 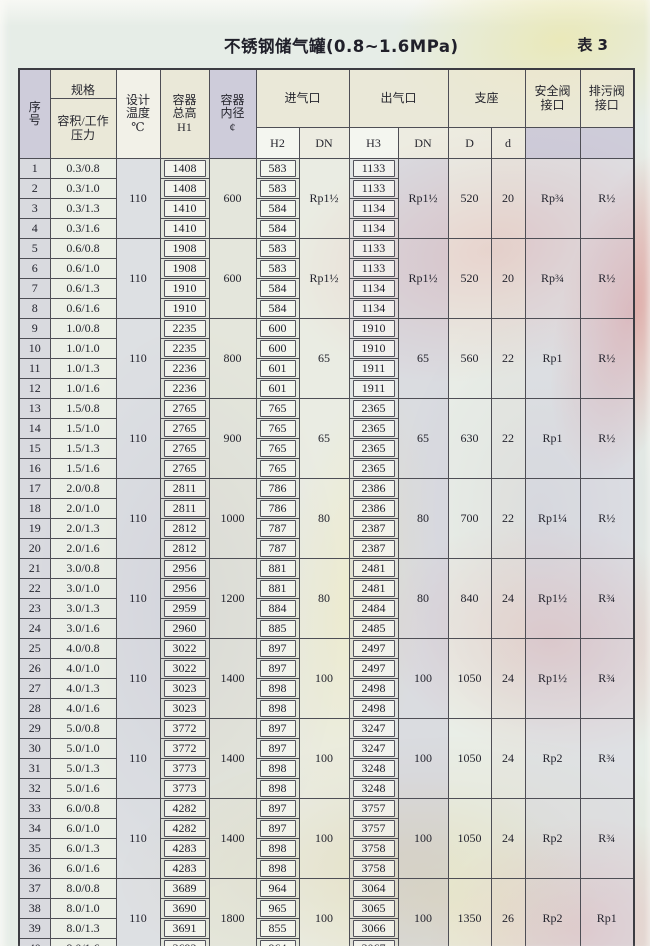 I want to click on cell-h1-box: 3773, so click(x=184, y=789).